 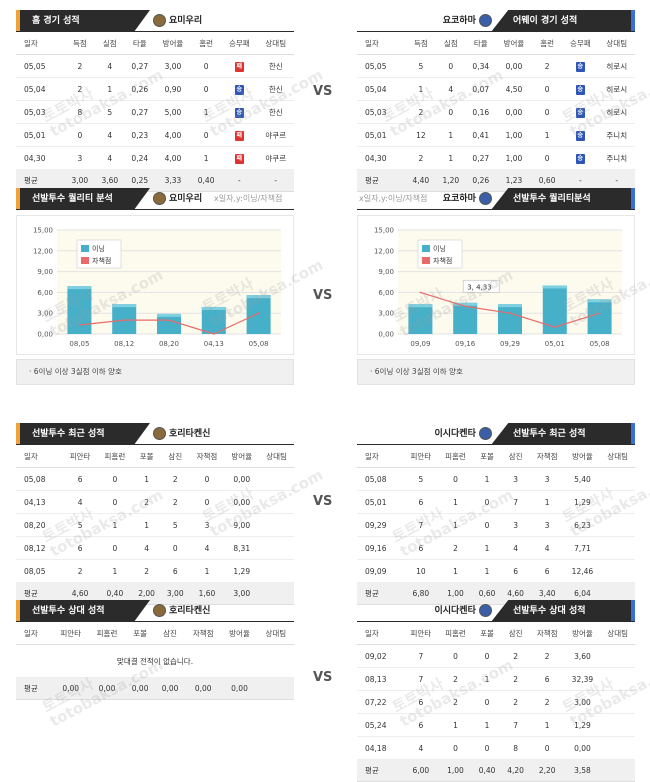 I want to click on average-cell: 4,40, so click(x=420, y=180).